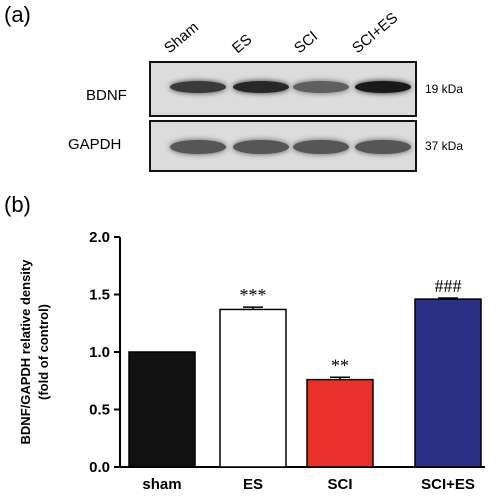 Image resolution: width=500 pixels, height=496 pixels. Describe the element at coordinates (253, 295) in the screenshot. I see `significance-marker: ***` at that location.